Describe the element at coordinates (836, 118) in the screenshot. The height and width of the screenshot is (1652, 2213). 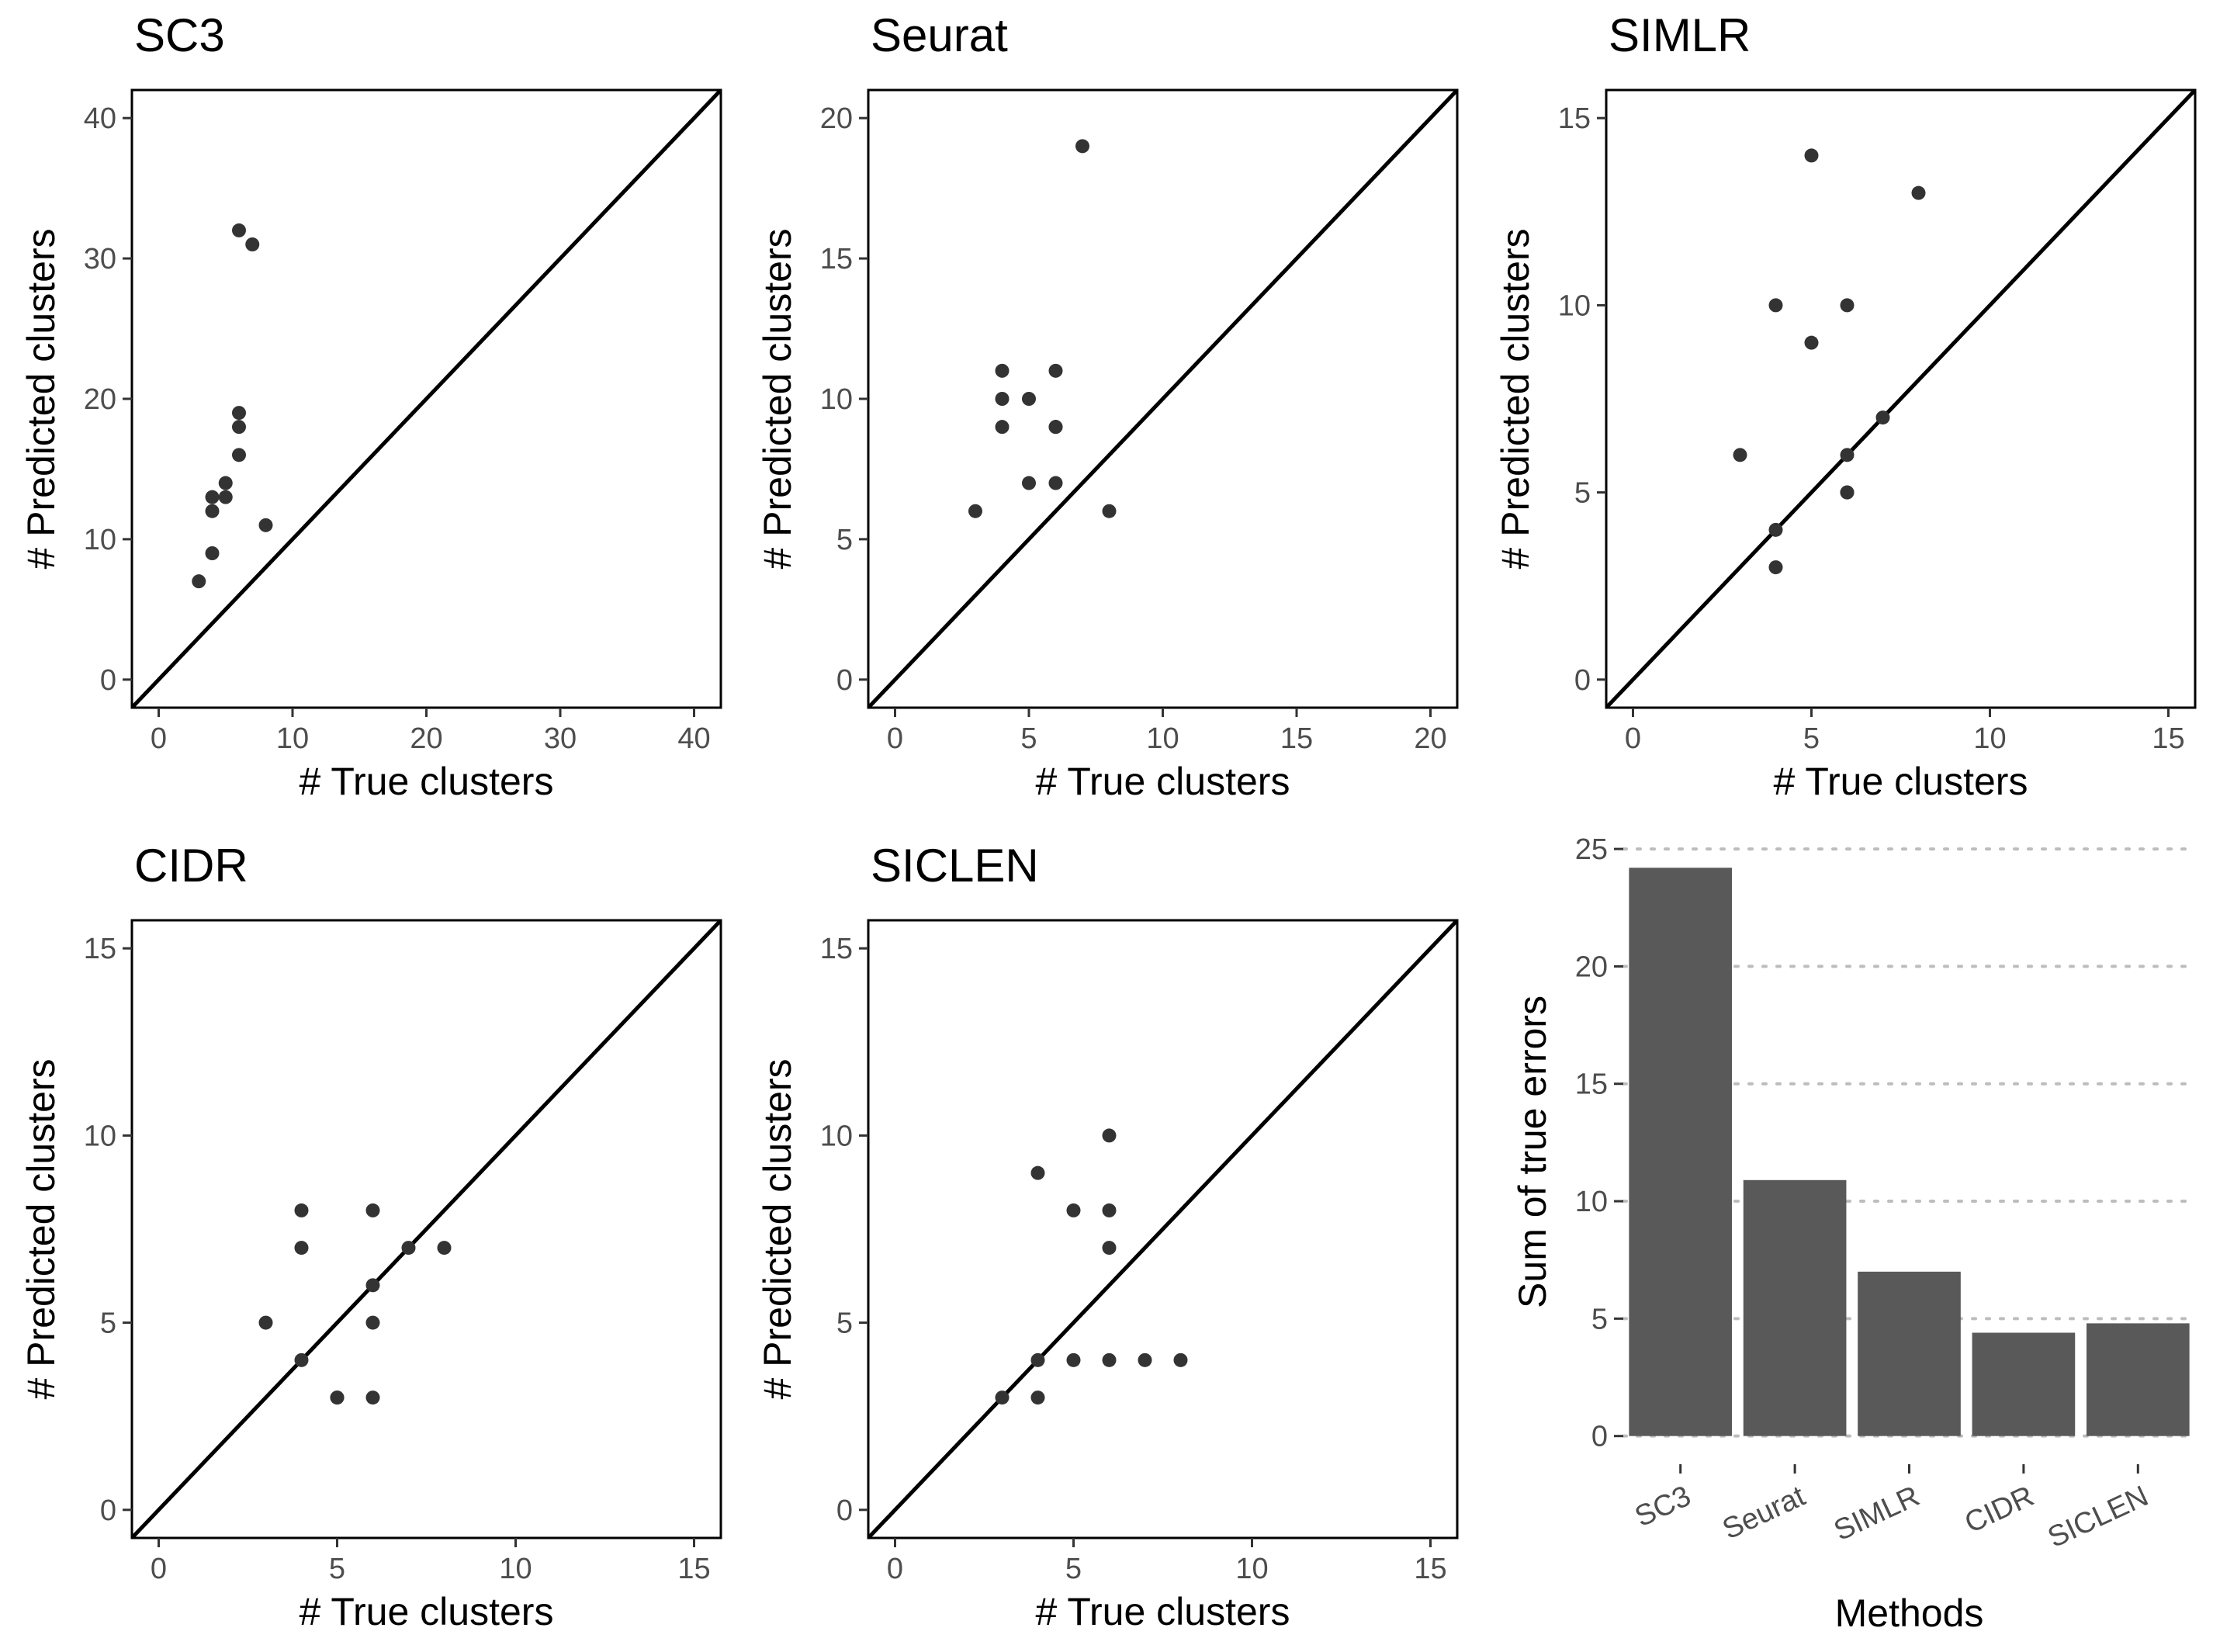
I see `y-tick-label: 20` at that location.